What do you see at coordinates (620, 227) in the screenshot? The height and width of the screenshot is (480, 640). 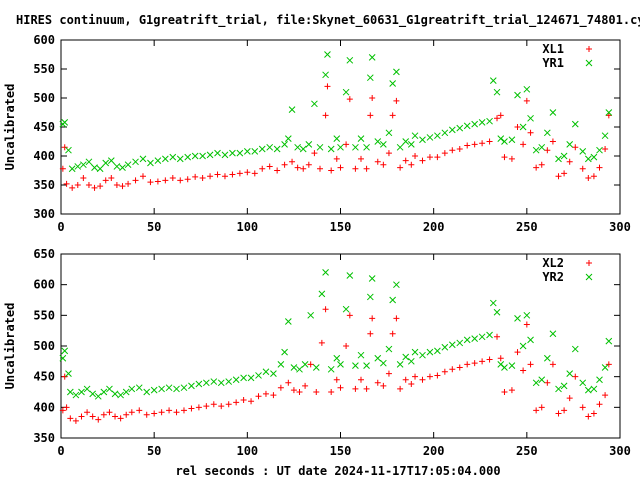 I see `x-tick-label: 300` at bounding box center [620, 227].